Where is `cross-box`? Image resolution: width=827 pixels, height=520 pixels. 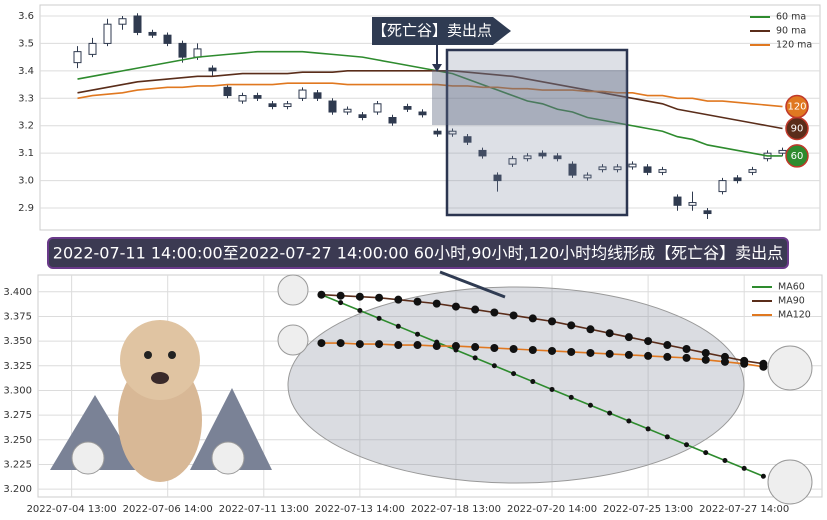 cross-box is located at coordinates (529, 97).